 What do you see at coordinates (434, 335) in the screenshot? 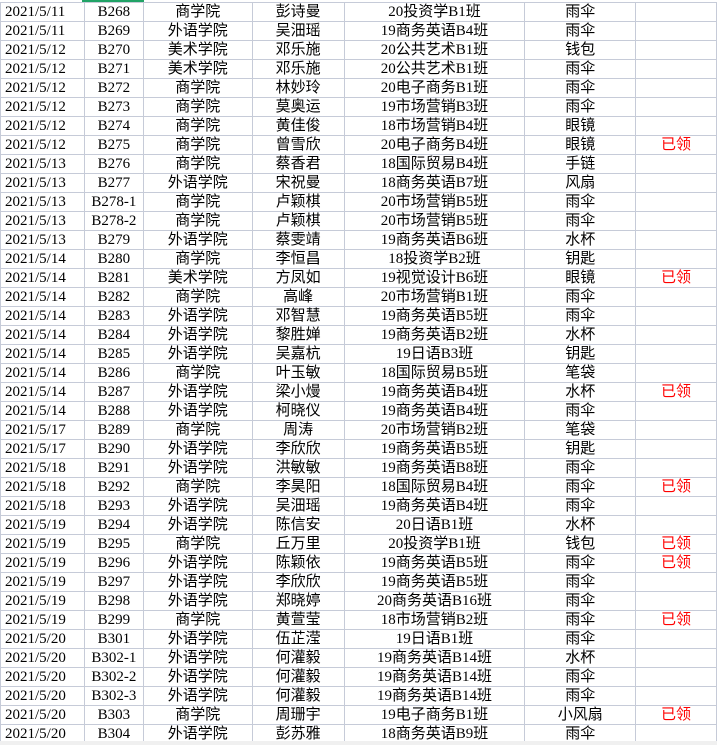
I see `class-cell: 19商务英语B2班` at bounding box center [434, 335].